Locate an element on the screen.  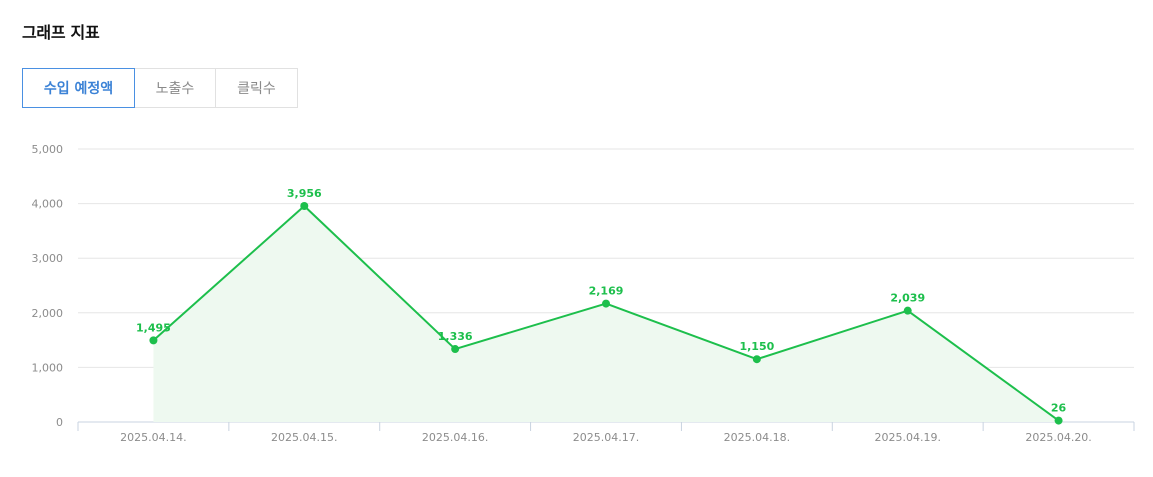
x-tick-label: 2025.04.18. is located at coordinates (757, 437).